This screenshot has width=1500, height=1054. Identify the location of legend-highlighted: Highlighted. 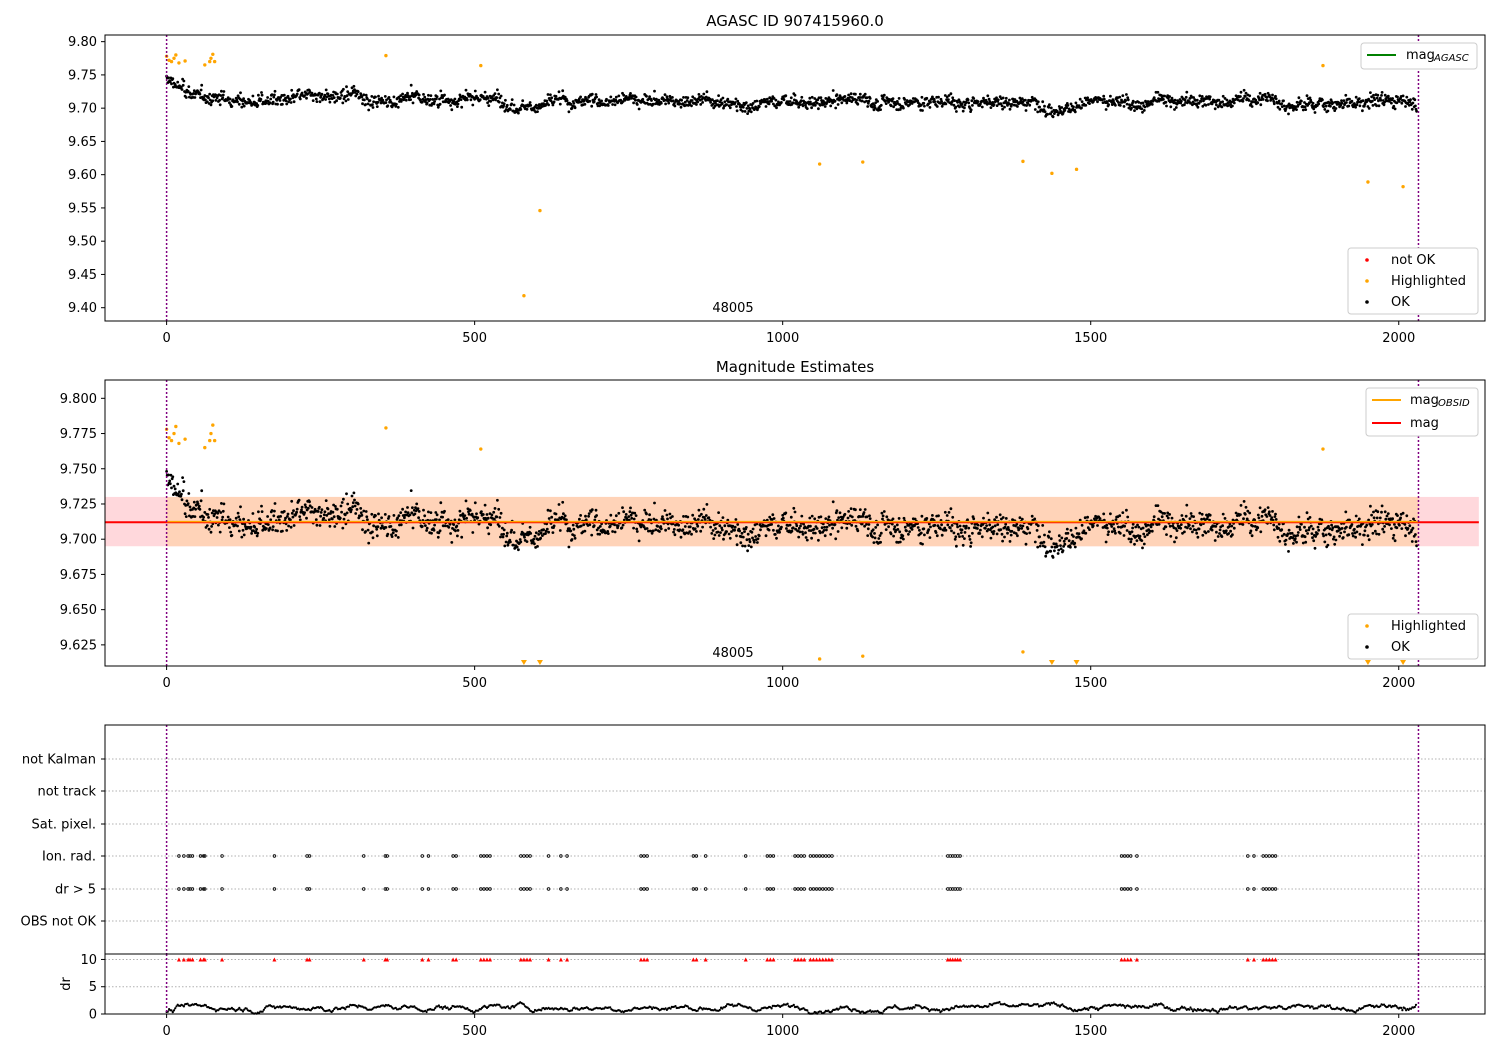
(1428, 281).